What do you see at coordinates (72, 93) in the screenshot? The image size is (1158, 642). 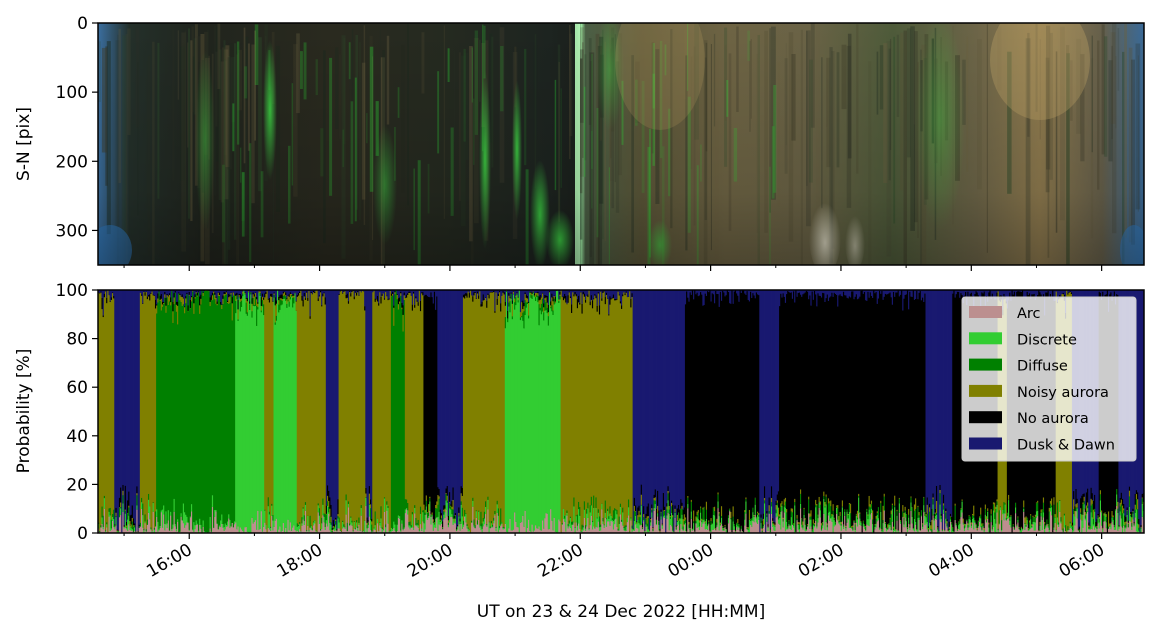 I see `keogram-y-tick-label: 100` at bounding box center [72, 93].